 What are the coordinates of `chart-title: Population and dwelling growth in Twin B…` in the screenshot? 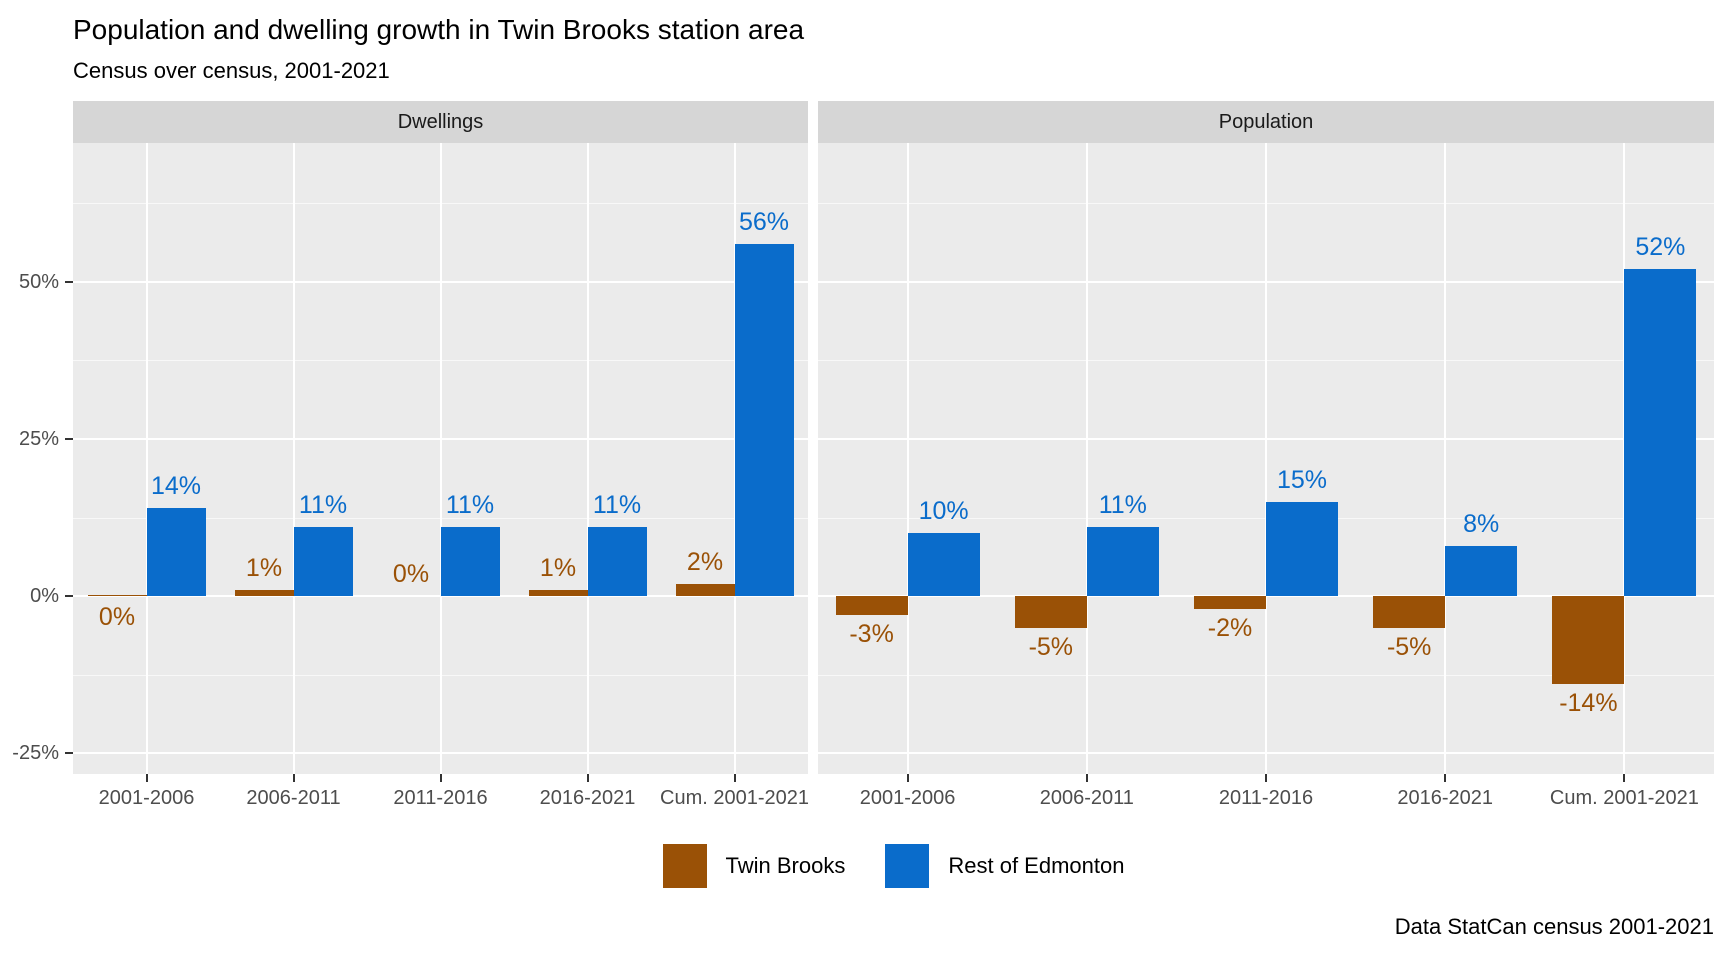 It's located at (439, 29).